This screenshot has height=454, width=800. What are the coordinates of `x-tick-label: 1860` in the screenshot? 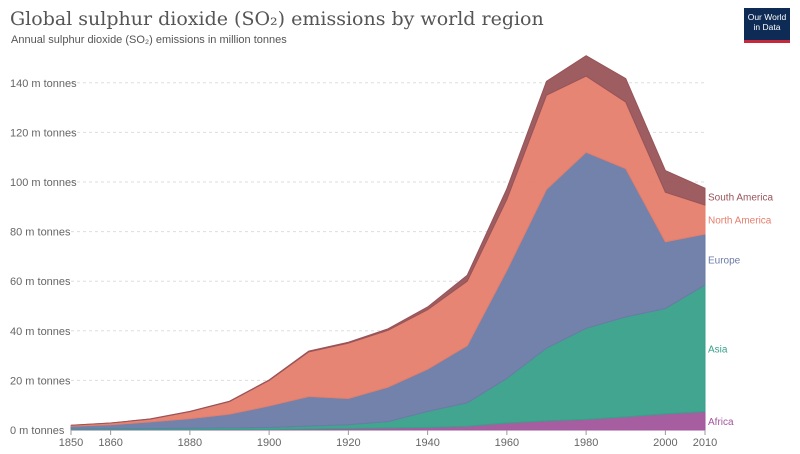 It's located at (110, 443).